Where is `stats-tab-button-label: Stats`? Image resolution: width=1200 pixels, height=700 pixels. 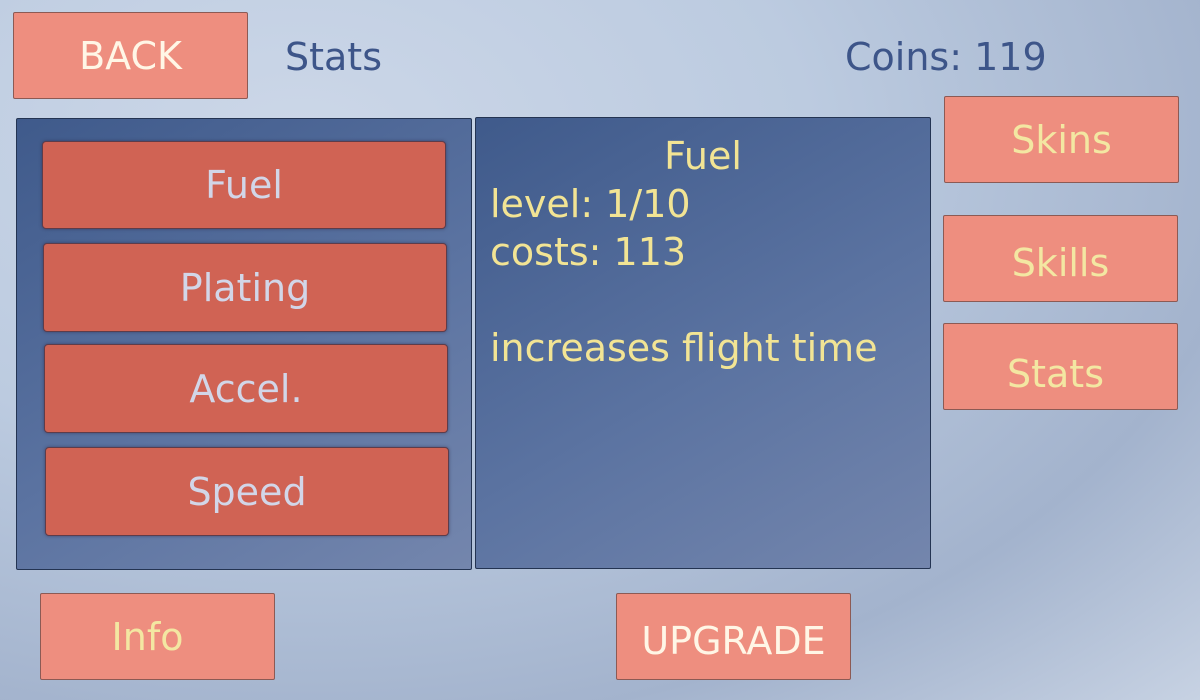
stats-tab-button-label: Stats is located at coordinates (1055, 373).